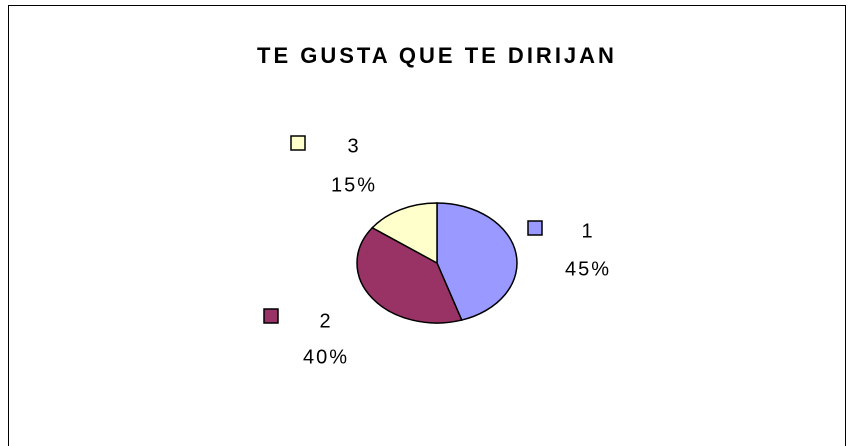  Describe the element at coordinates (354, 185) in the screenshot. I see `slice-value-label: 15%` at that location.